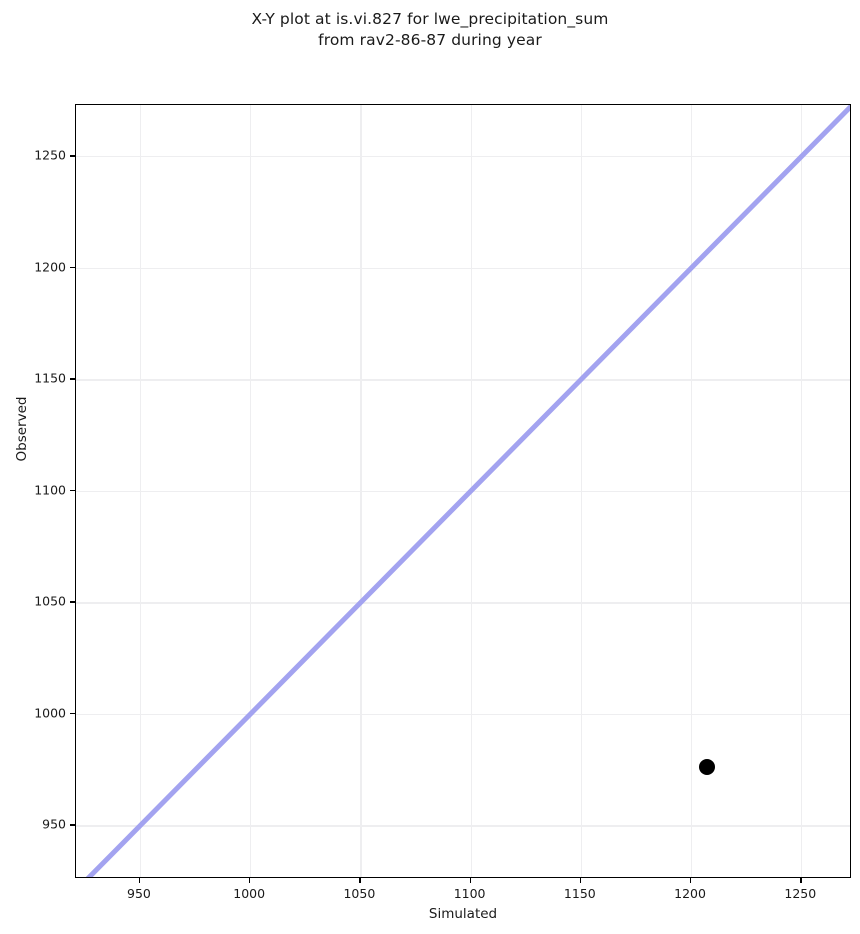 Image resolution: width=860 pixels, height=934 pixels. What do you see at coordinates (706, 767) in the screenshot?
I see `scatter-data-point` at bounding box center [706, 767].